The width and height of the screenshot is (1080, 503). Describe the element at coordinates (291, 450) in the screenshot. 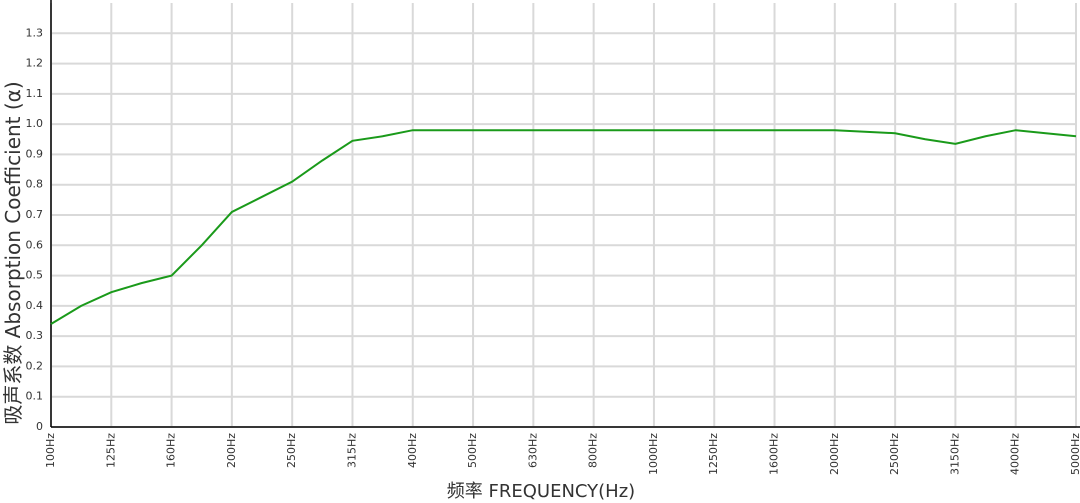

I see `x-tick-label: 250Hz` at that location.